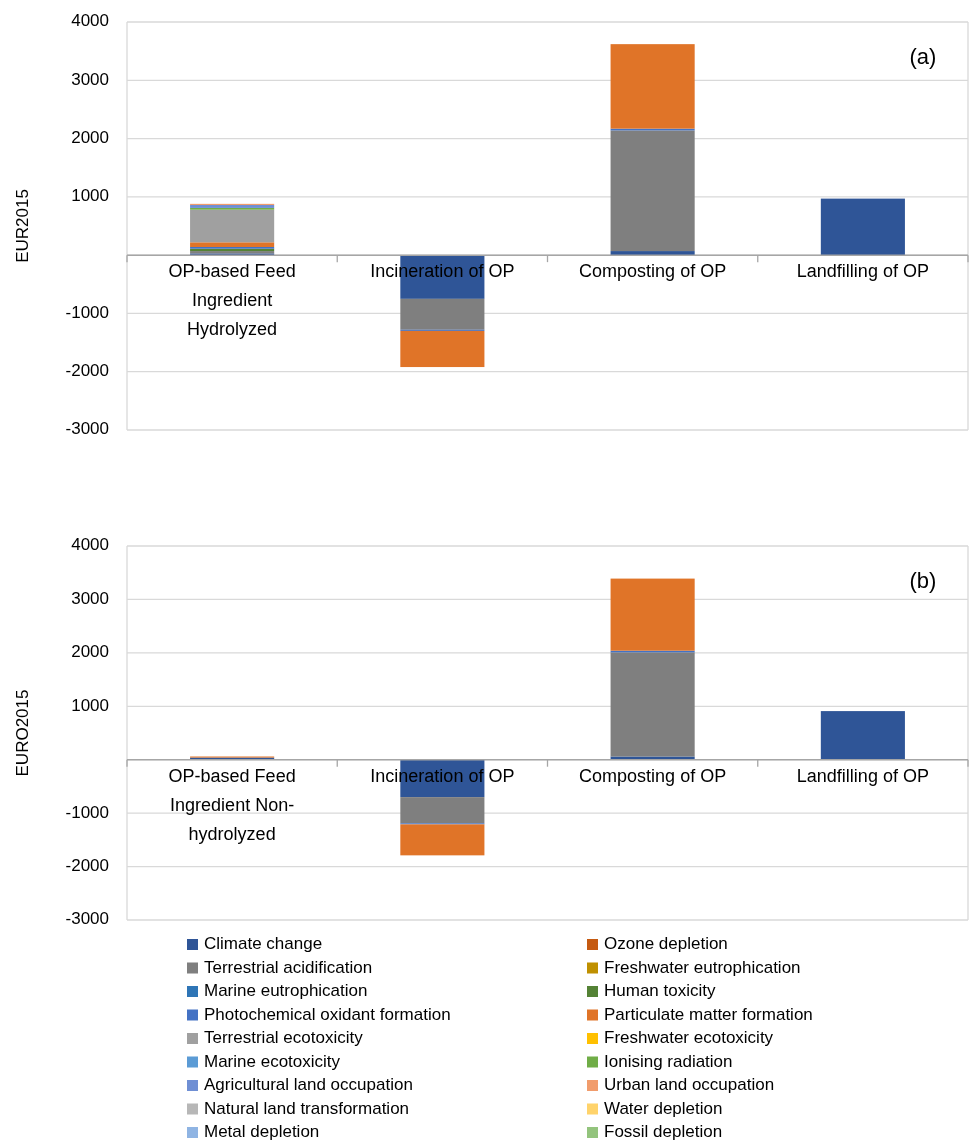 Image resolution: width=974 pixels, height=1145 pixels. I want to click on annotation: (b), so click(923, 580).